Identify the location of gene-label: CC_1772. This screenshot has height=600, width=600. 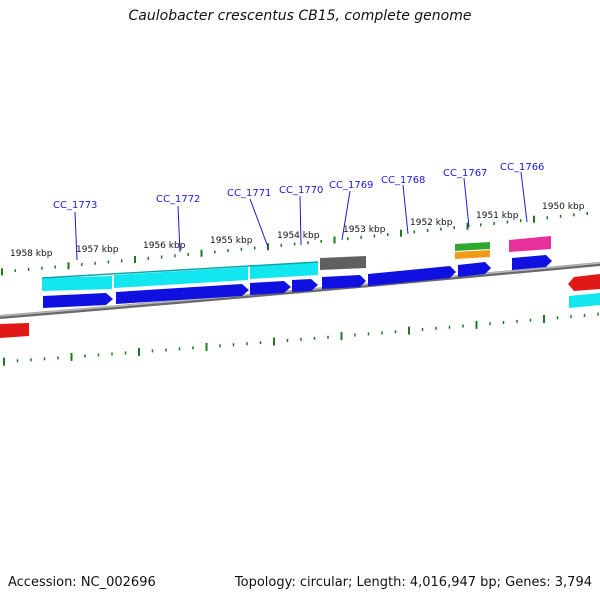
(178, 199).